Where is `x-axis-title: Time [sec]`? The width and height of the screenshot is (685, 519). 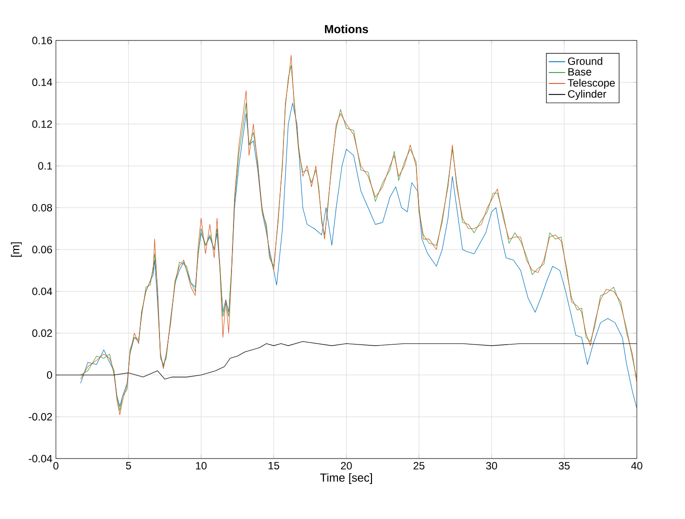 x-axis-title: Time [sec] is located at coordinates (346, 478).